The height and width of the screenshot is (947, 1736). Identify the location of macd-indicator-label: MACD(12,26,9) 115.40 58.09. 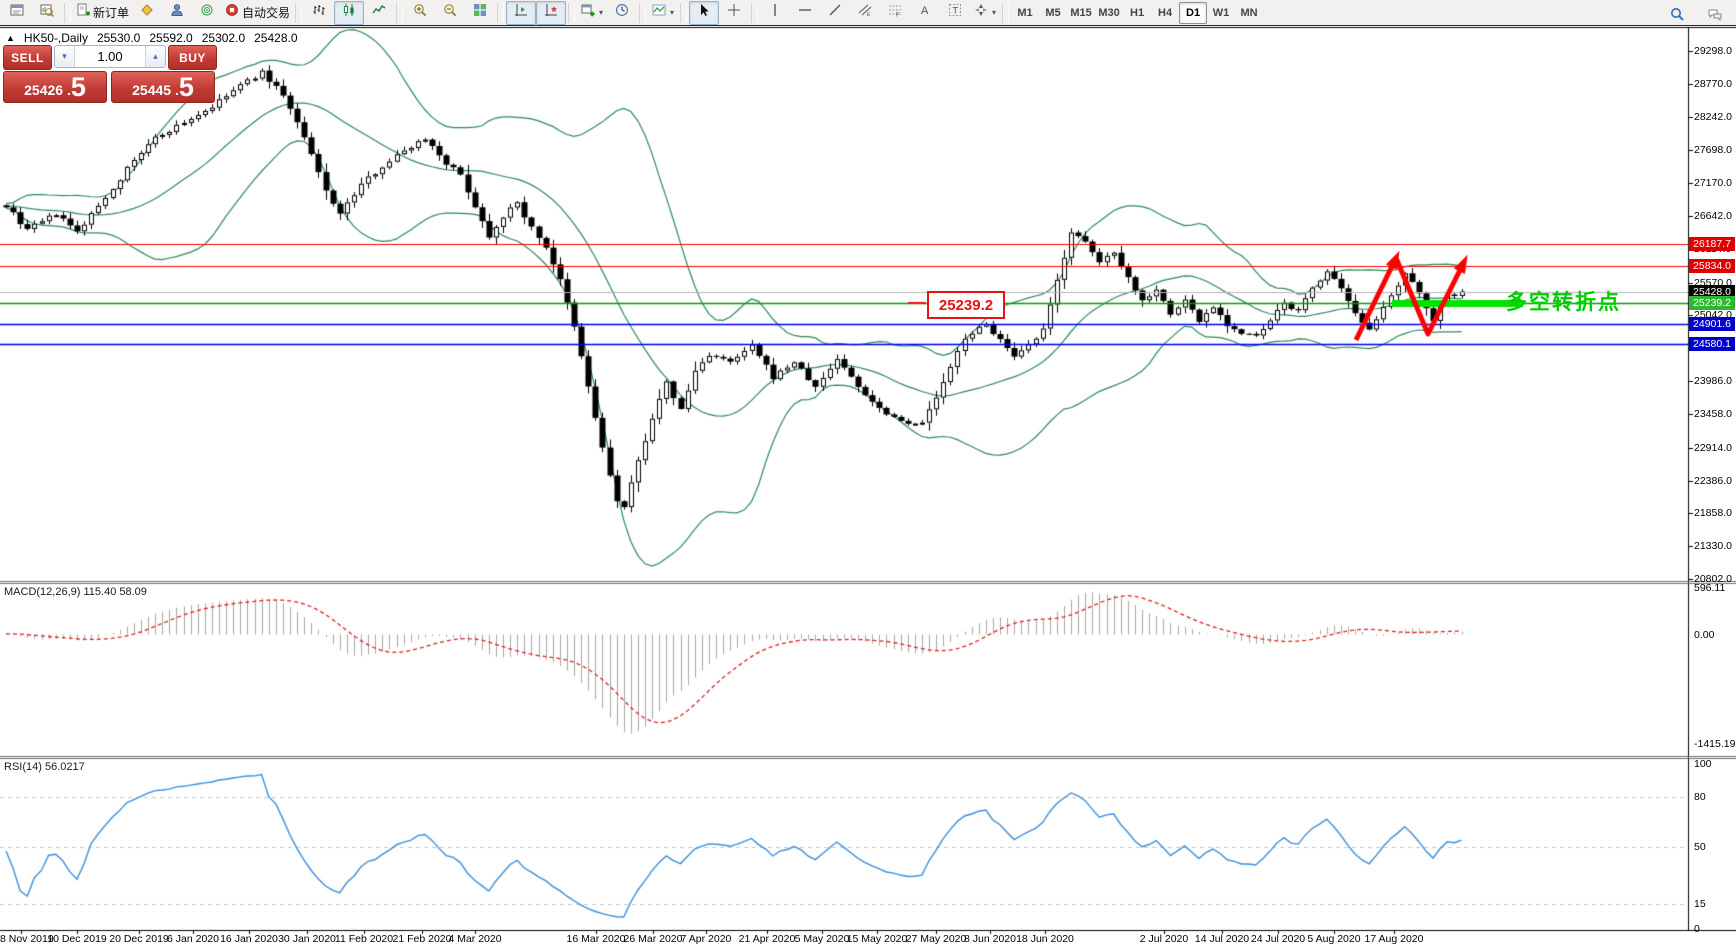
(75, 592).